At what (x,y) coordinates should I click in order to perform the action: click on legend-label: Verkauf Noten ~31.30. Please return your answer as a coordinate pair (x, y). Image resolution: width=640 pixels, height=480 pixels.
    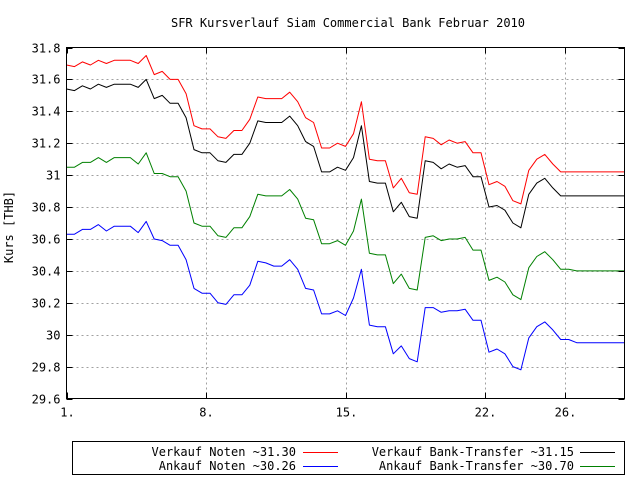
    Looking at the image, I should click on (224, 452).